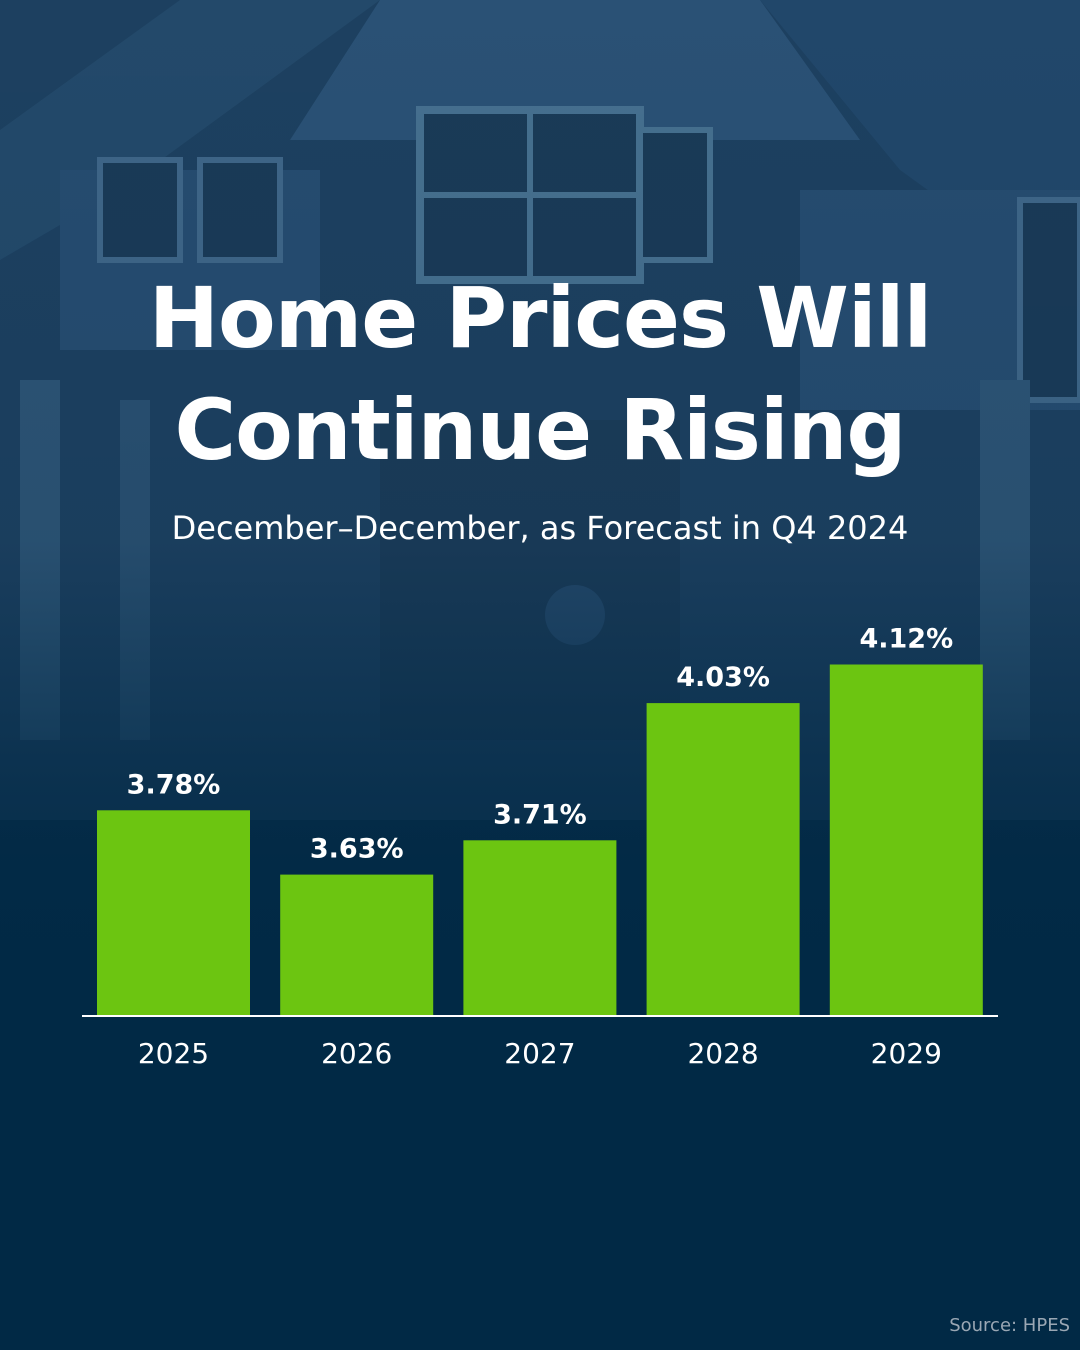  What do you see at coordinates (357, 945) in the screenshot?
I see `bar-2026` at bounding box center [357, 945].